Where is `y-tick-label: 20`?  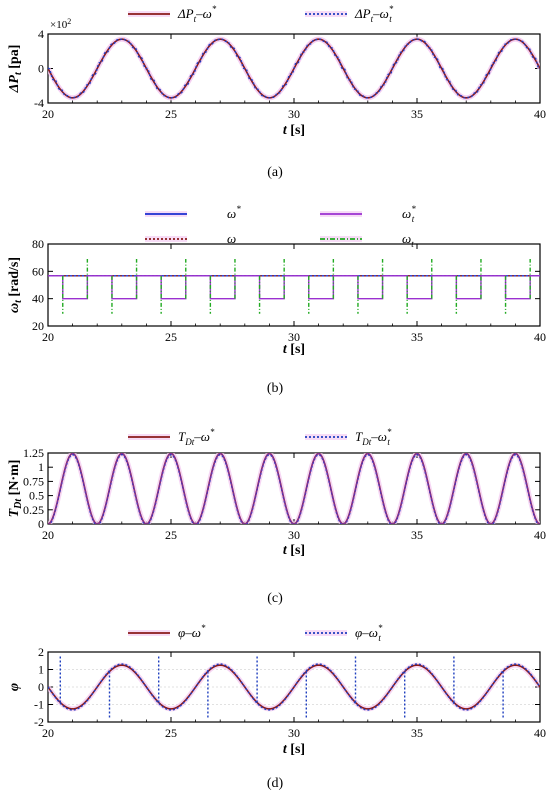 y-tick-label: 20 is located at coordinates (38, 326).